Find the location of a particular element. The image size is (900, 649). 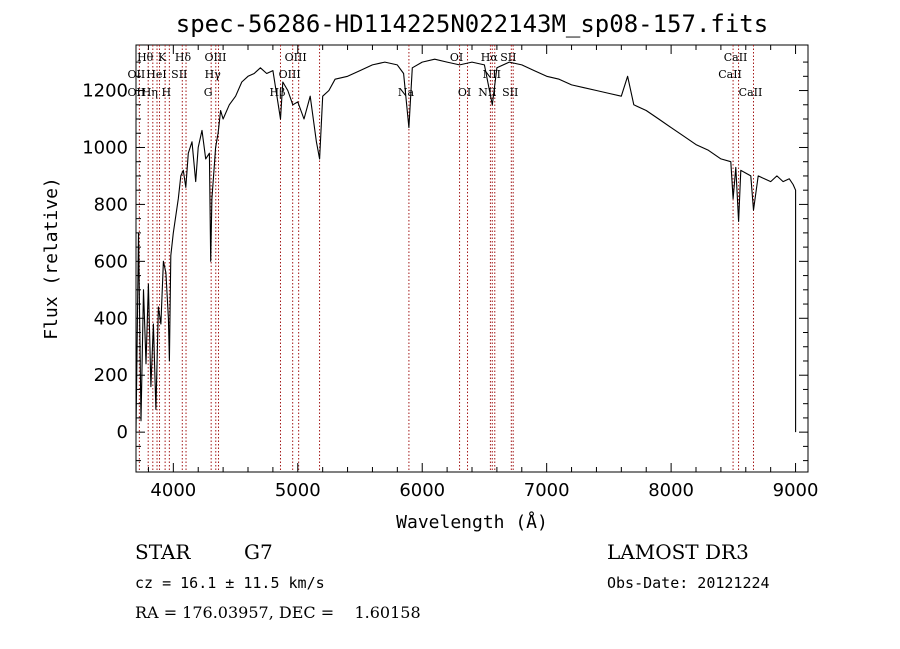

obs-date: Obs-Date: 20121224 is located at coordinates (688, 583).